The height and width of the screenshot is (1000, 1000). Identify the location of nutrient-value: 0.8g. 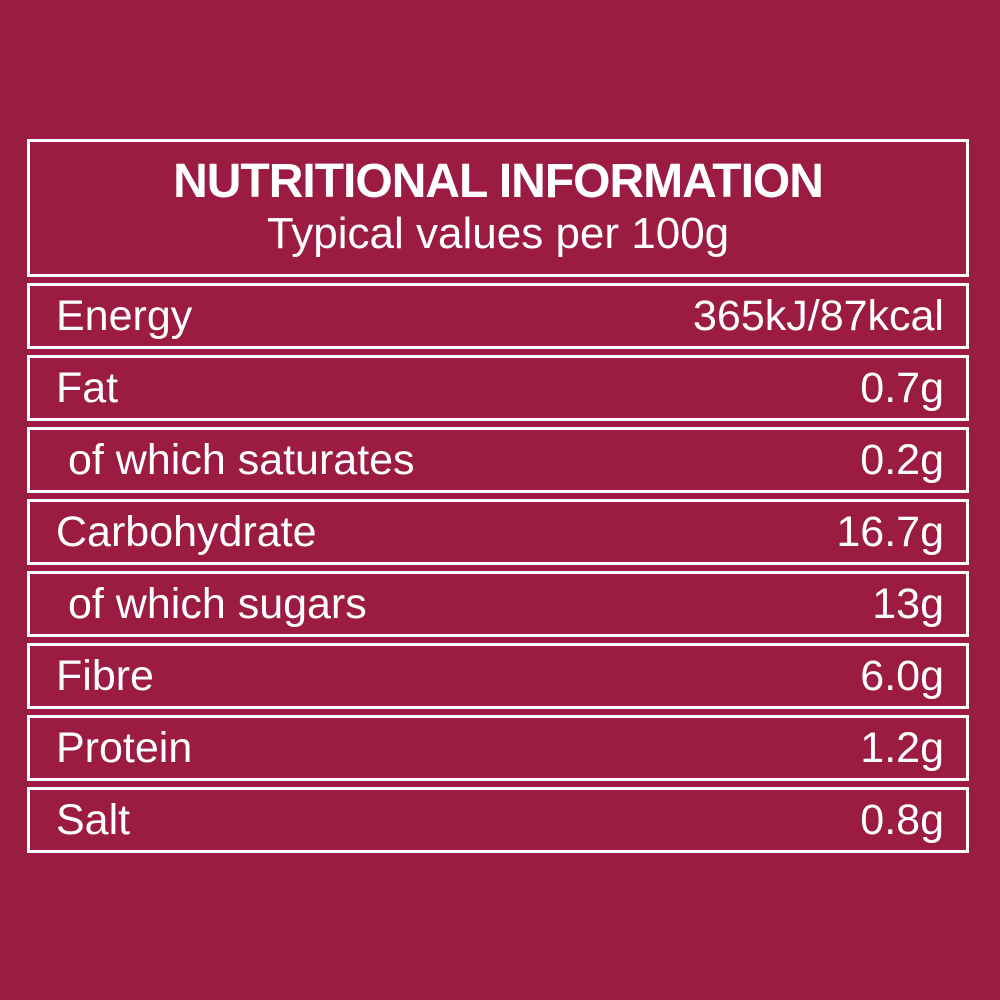
(902, 819).